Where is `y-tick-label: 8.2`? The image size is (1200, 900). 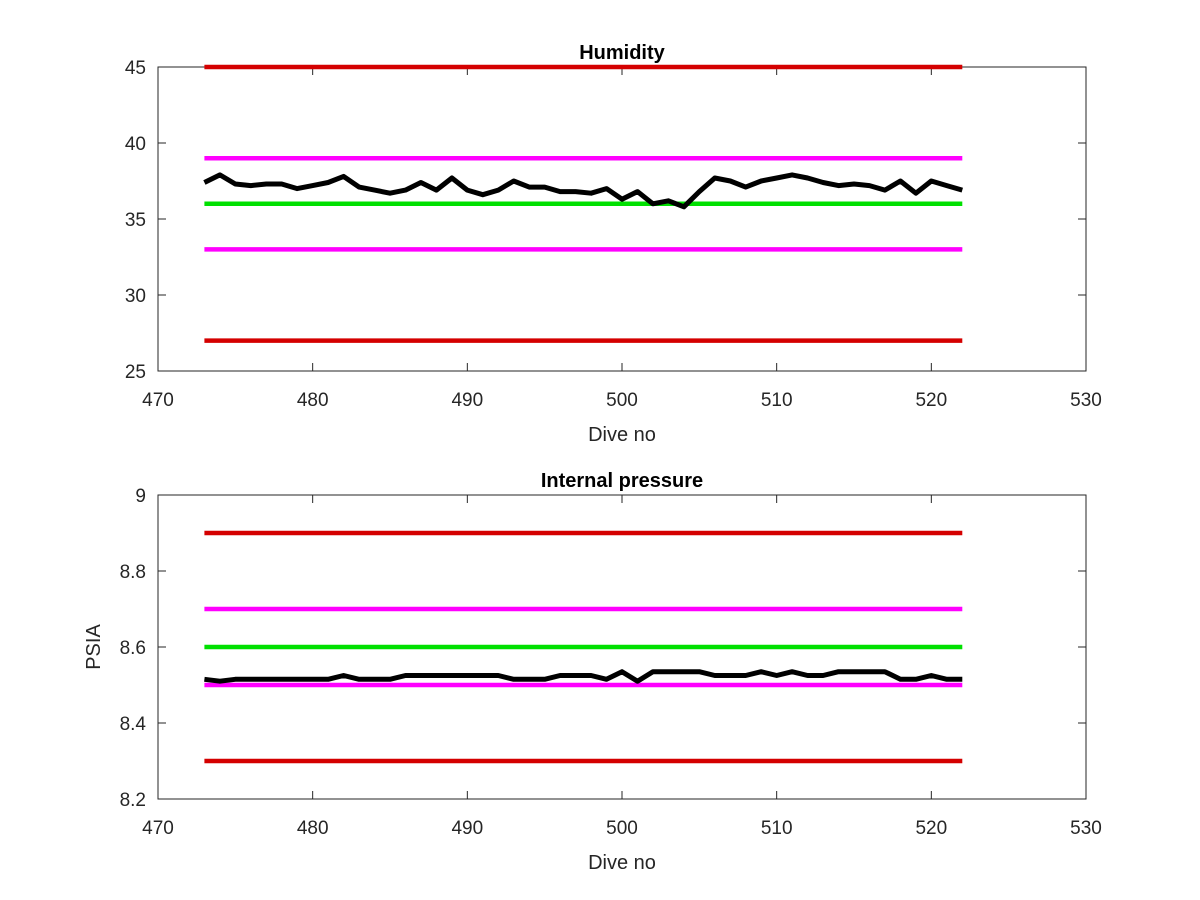 y-tick-label: 8.2 is located at coordinates (133, 800).